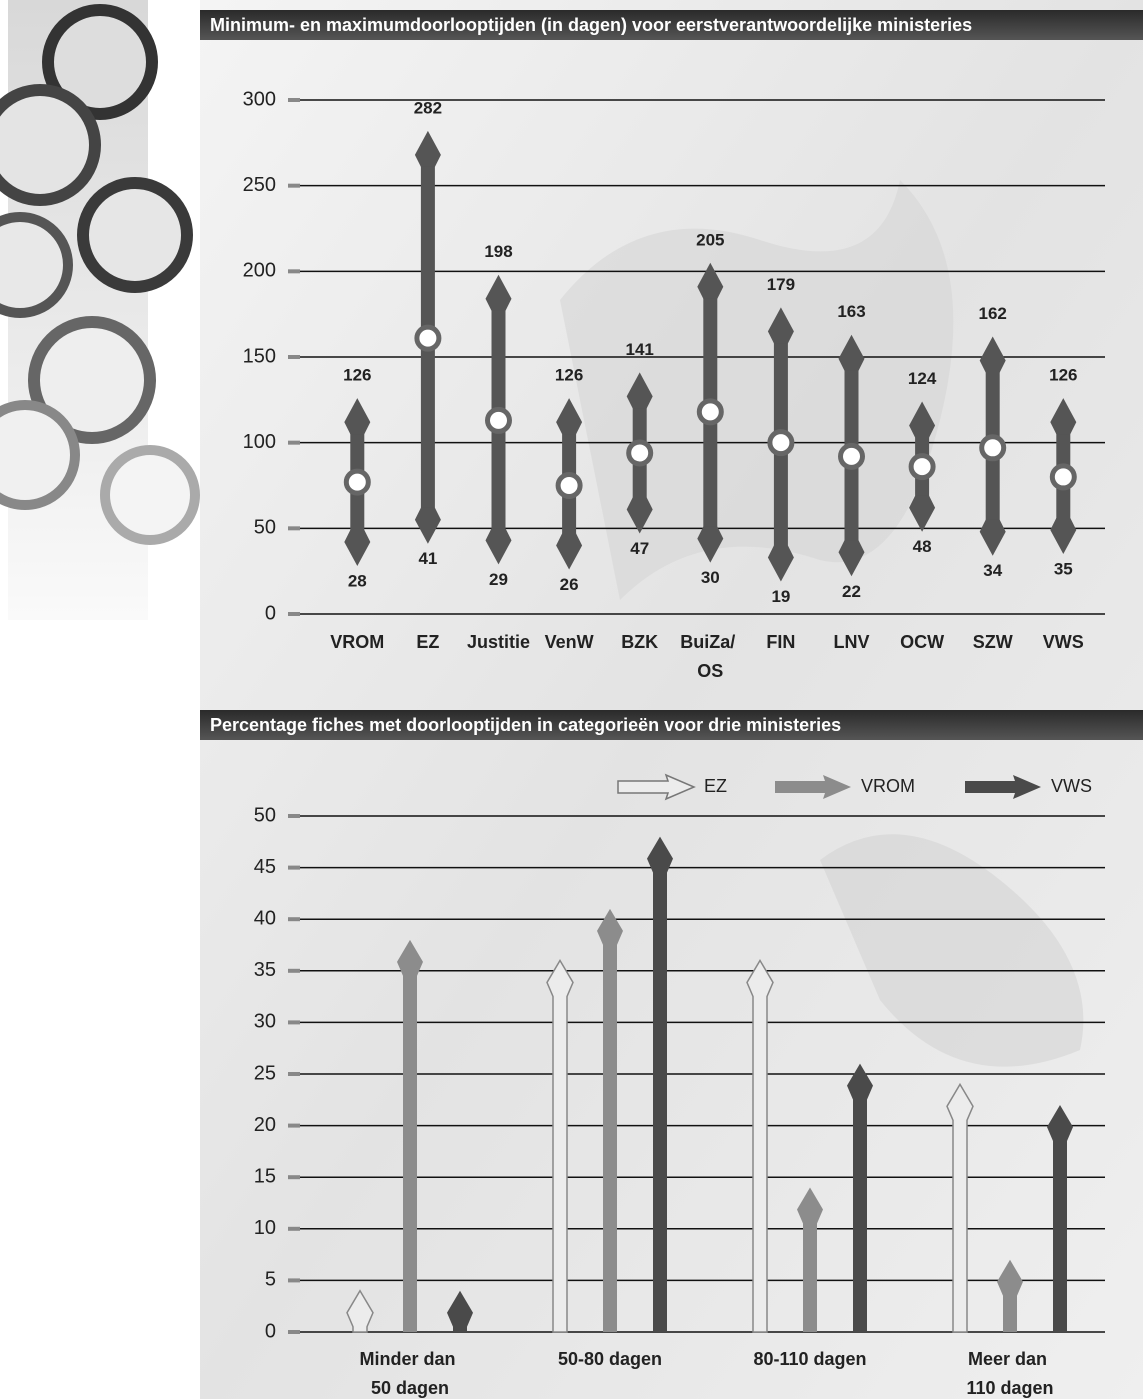  I want to click on y-tick-label: 35, so click(265, 970).